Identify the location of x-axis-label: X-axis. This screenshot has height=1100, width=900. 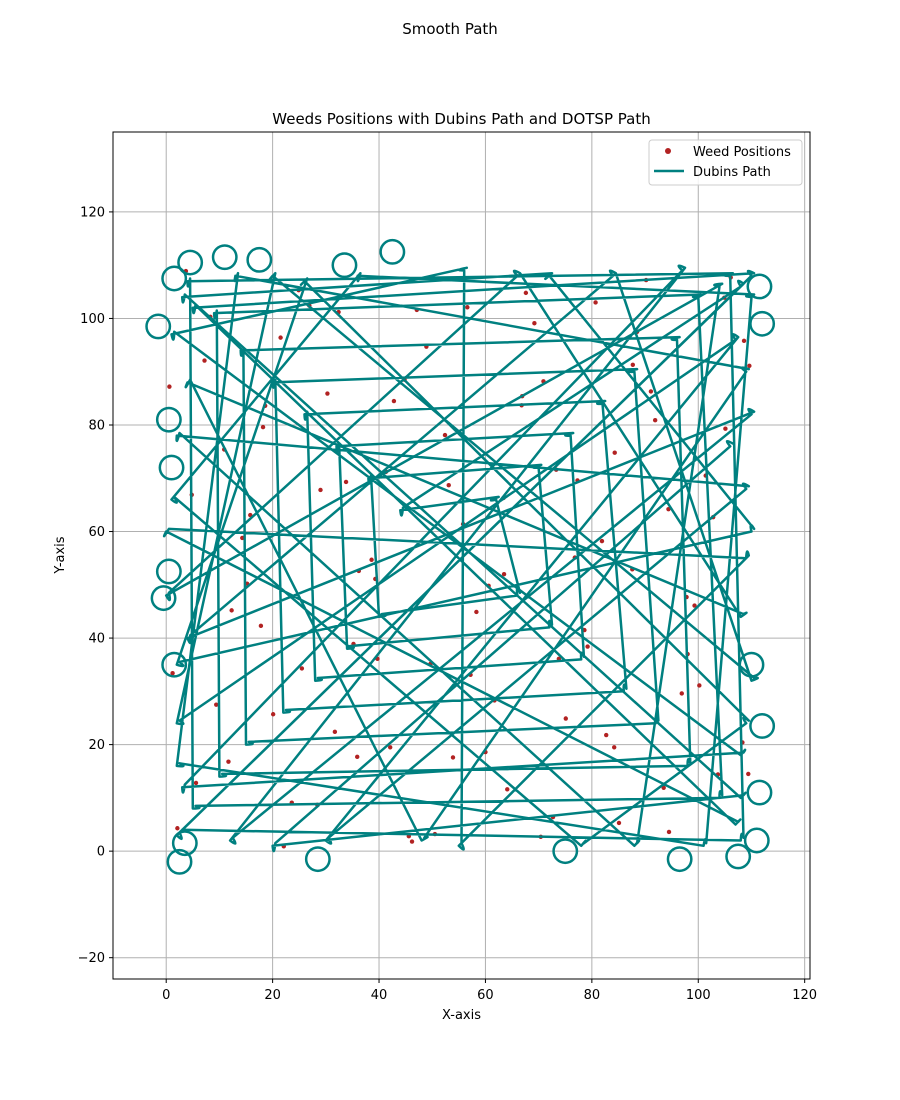
(461, 1015).